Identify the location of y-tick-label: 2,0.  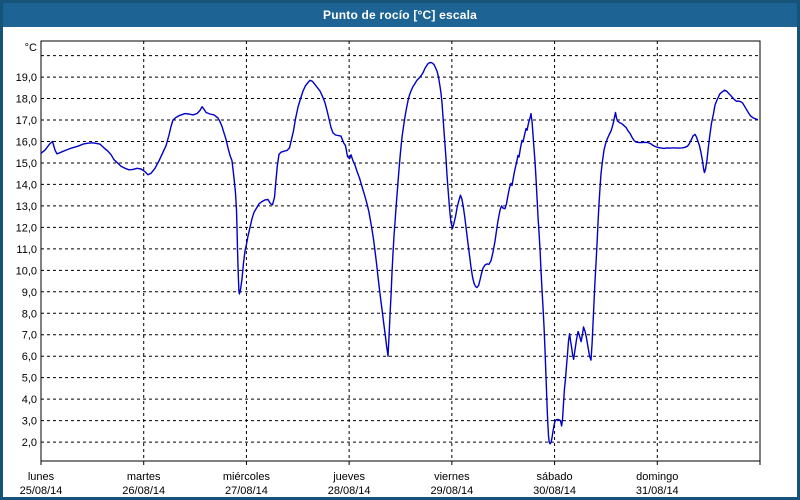
(29, 443).